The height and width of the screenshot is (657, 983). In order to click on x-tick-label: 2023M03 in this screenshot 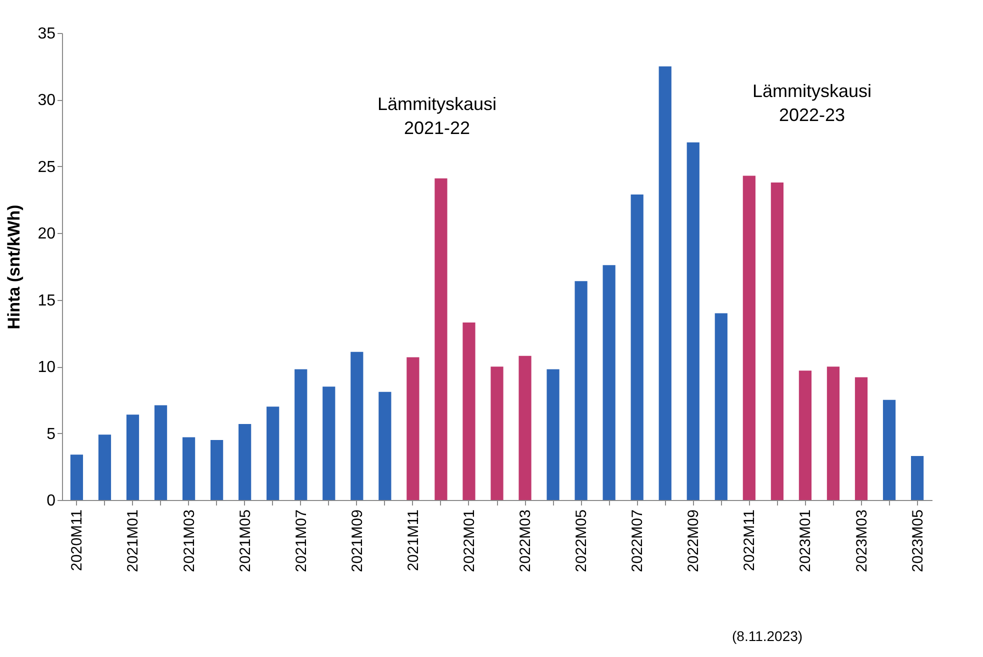, I will do `click(861, 541)`.